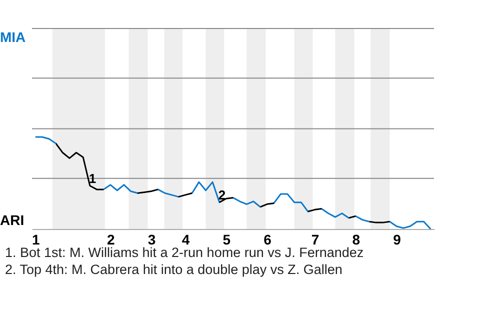  I want to click on x-tick-label: 8, so click(356, 240).